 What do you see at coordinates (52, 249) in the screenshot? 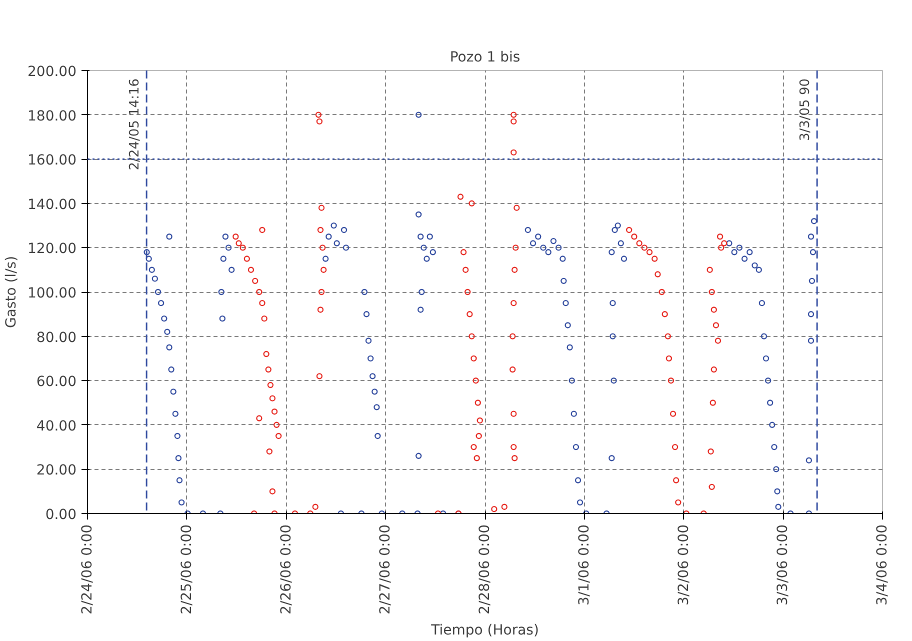
I see `y-tick-label: 120.00` at bounding box center [52, 249].